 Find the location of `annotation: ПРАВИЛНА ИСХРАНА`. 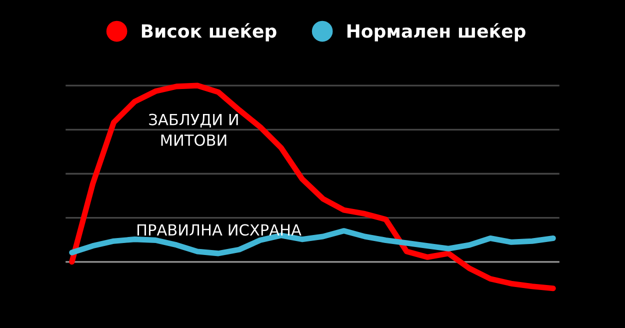

annotation: ПРАВИЛНА ИСХРАНА is located at coordinates (219, 230).